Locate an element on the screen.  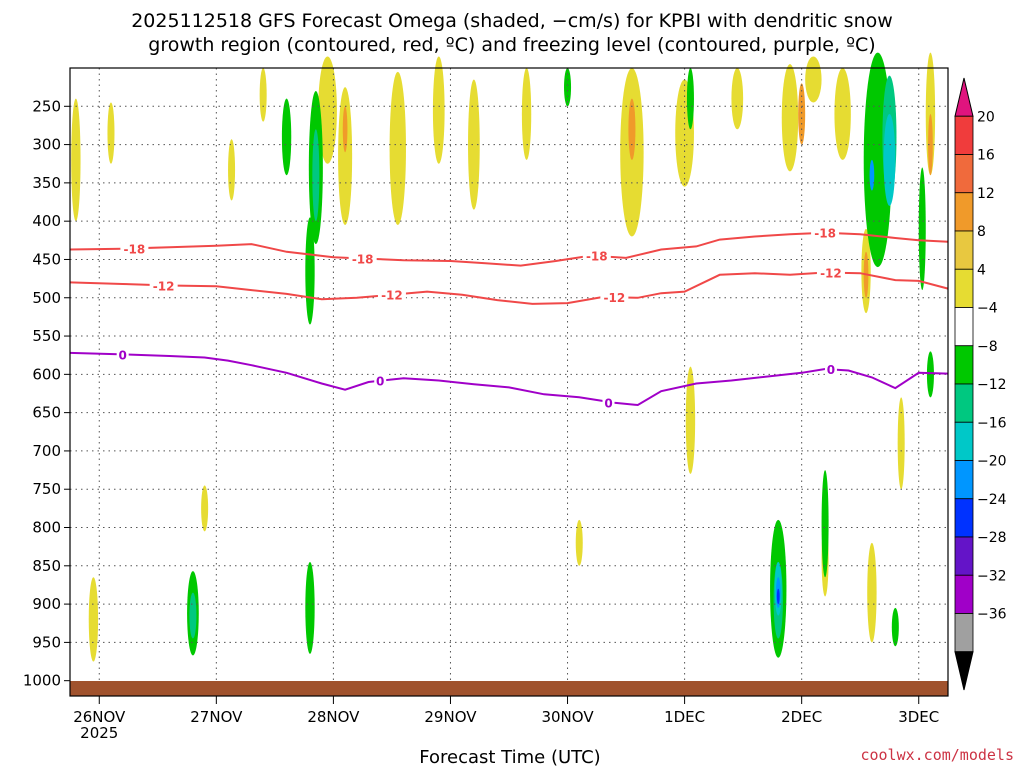
colorbar-tick-label: −20 is located at coordinates (992, 462).